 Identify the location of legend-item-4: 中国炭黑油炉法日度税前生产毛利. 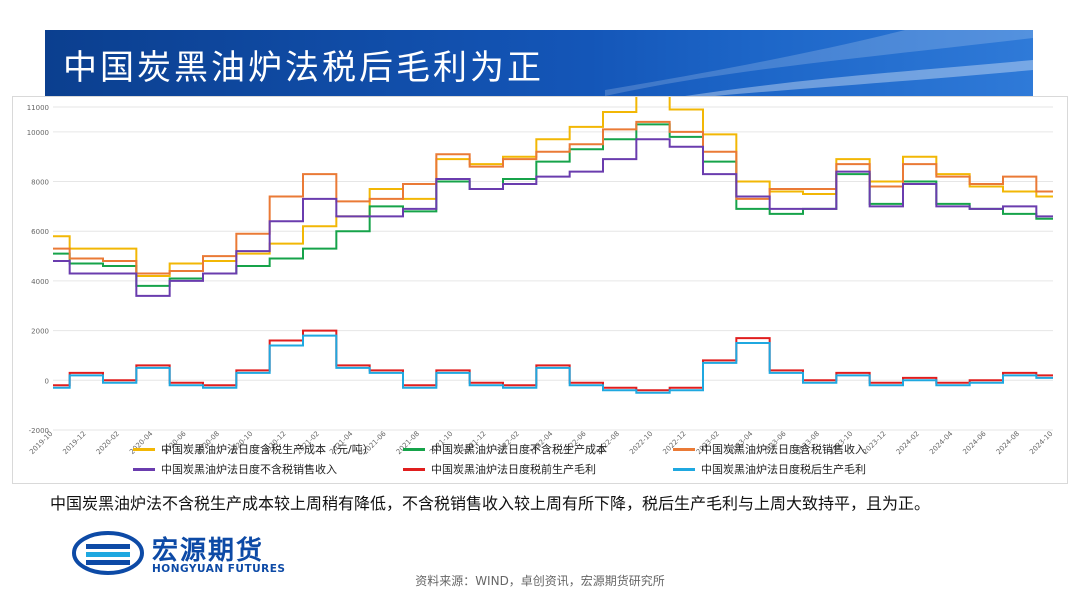
(499, 469).